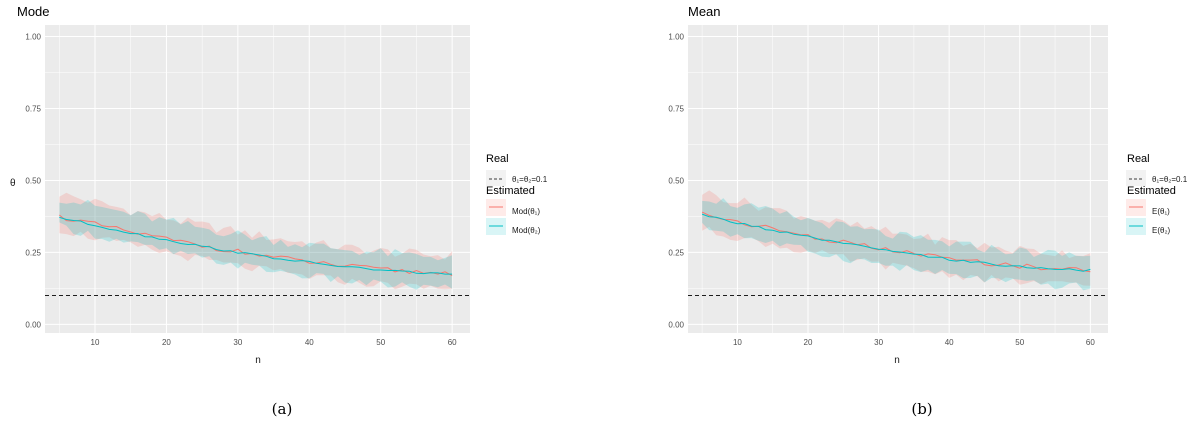 Image resolution: width=1204 pixels, height=425 pixels. I want to click on caption-b: (b), so click(921, 409).